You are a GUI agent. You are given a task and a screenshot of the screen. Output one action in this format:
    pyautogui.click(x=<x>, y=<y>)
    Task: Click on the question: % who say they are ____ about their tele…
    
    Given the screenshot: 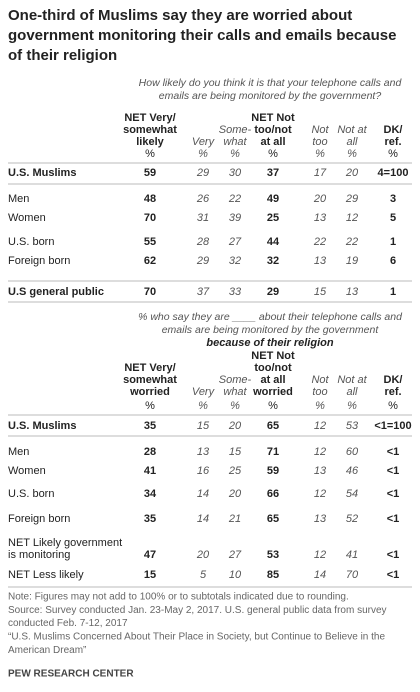 What is the action you would take?
    pyautogui.click(x=270, y=317)
    